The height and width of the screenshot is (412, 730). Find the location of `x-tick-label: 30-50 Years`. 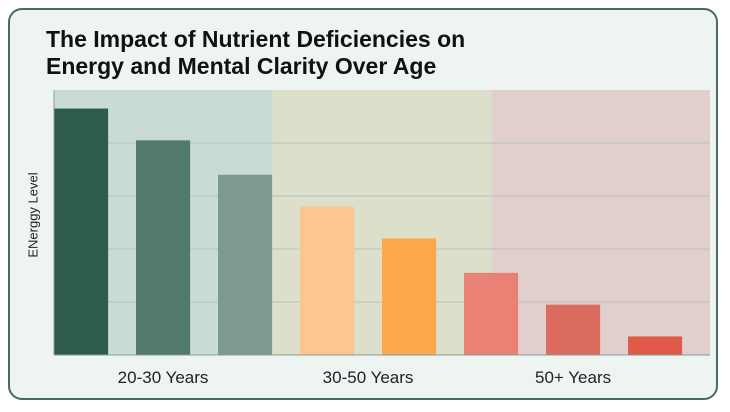

x-tick-label: 30-50 Years is located at coordinates (368, 377).